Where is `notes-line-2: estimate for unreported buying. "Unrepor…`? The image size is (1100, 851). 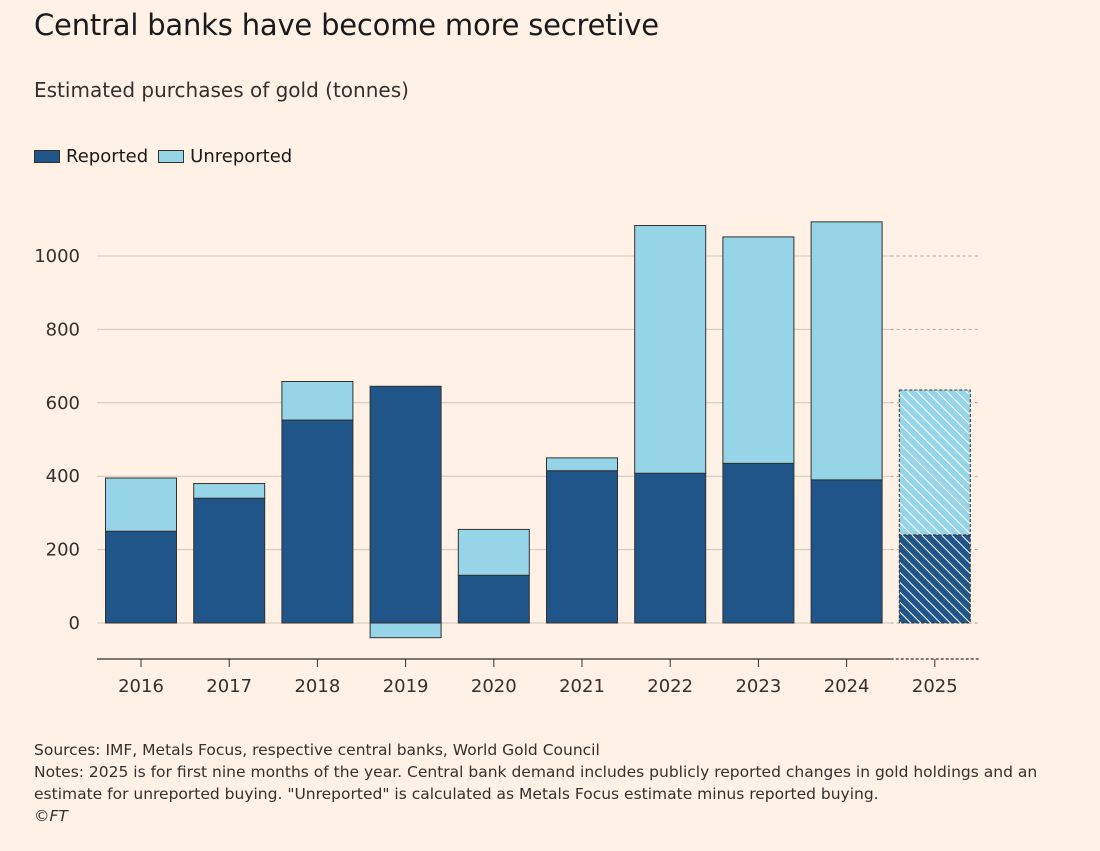
notes-line-2: estimate for unreported buying. "Unrepor… is located at coordinates (456, 794).